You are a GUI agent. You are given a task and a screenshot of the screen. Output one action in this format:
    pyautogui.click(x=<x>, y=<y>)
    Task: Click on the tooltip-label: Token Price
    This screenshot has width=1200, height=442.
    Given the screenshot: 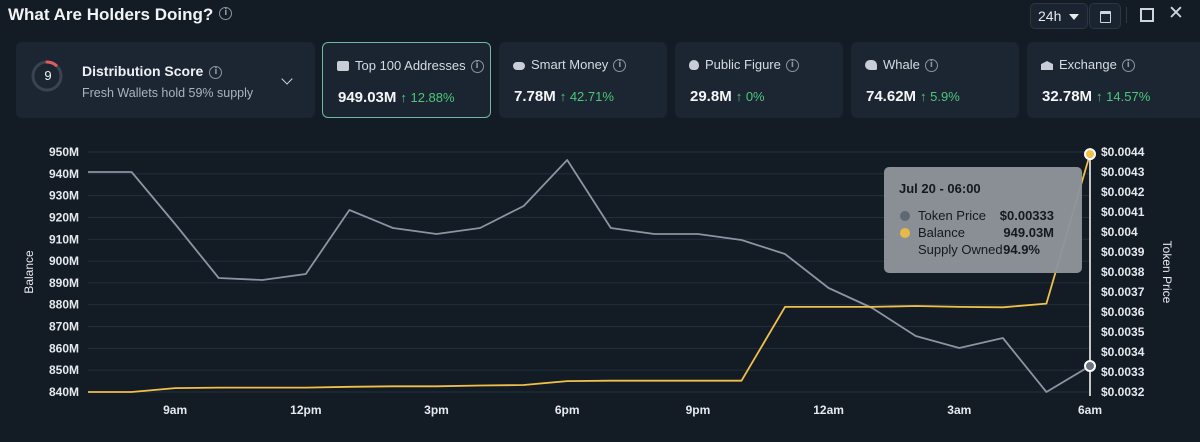 What is the action you would take?
    pyautogui.click(x=952, y=215)
    